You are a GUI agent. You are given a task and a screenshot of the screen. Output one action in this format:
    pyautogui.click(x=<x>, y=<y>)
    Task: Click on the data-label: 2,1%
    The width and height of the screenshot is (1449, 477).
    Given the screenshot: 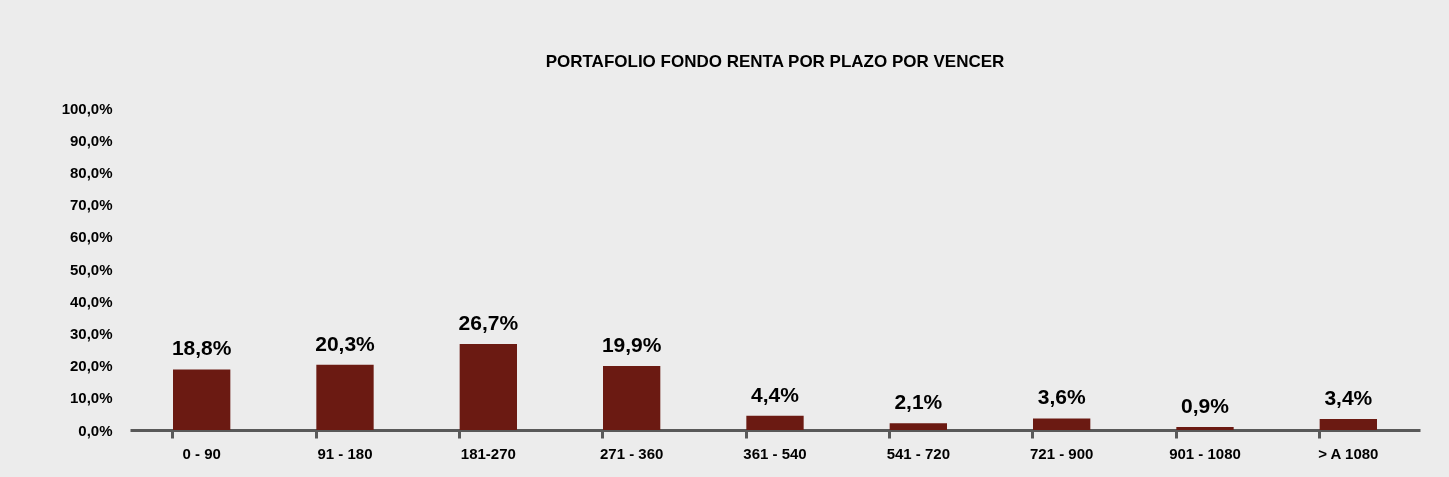 What is the action you would take?
    pyautogui.click(x=918, y=402)
    